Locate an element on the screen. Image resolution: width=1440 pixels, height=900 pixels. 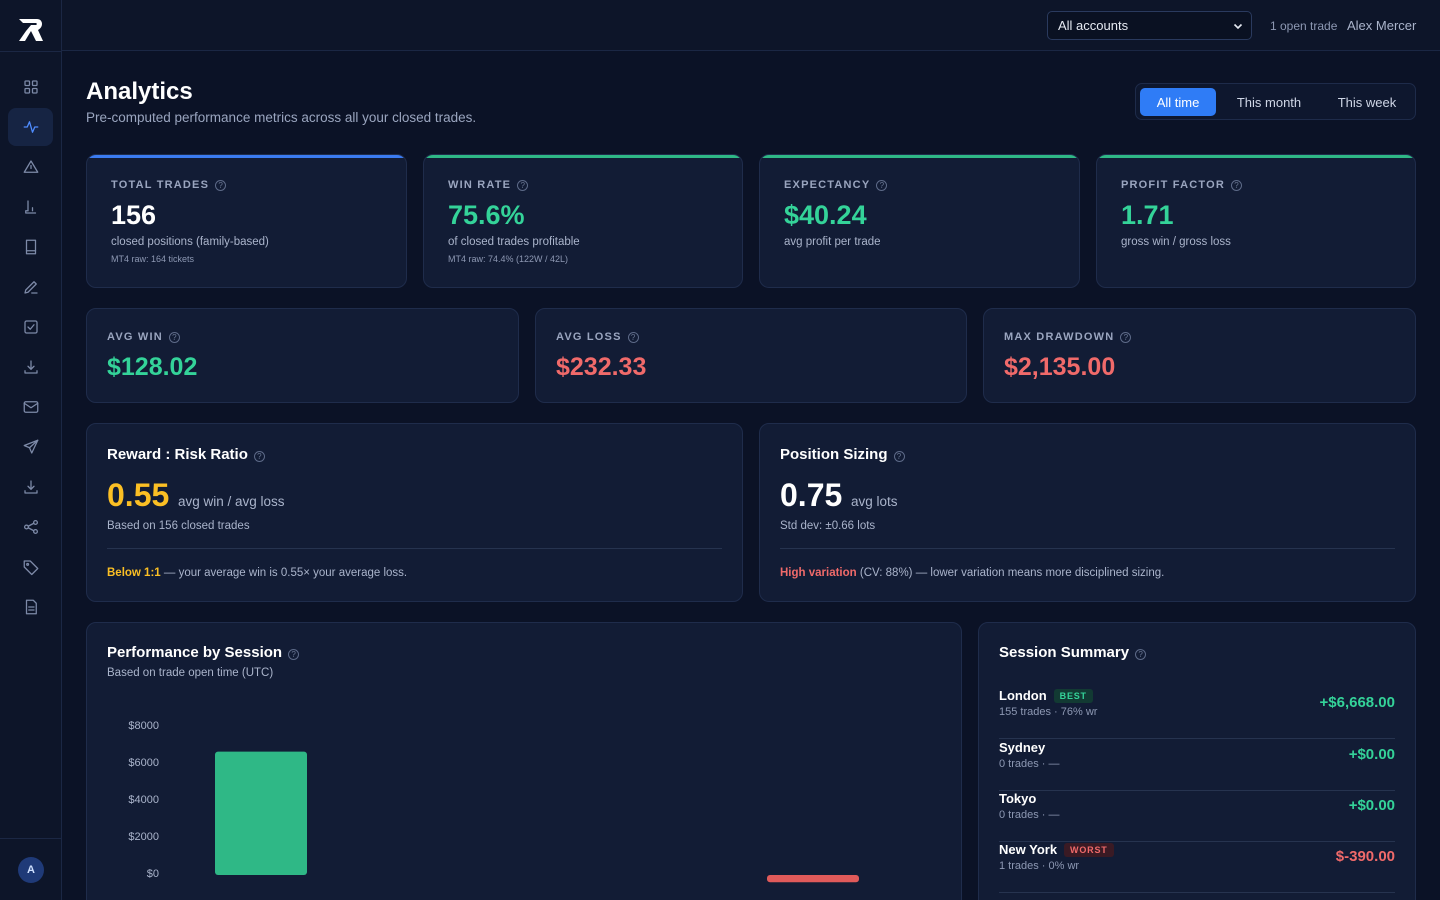
kpi-value: $232.33 is located at coordinates (601, 367).